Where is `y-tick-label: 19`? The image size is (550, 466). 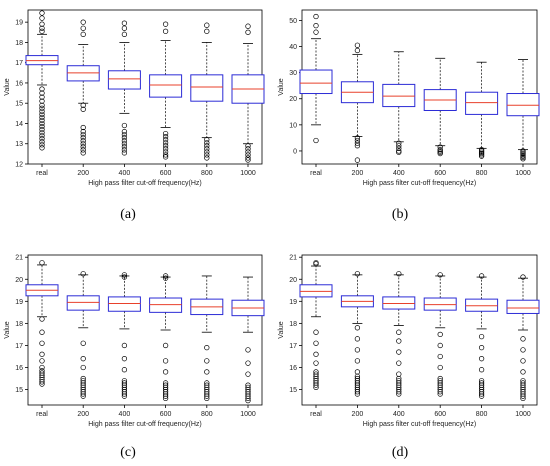
y-tick-label: 19 is located at coordinates (19, 302).